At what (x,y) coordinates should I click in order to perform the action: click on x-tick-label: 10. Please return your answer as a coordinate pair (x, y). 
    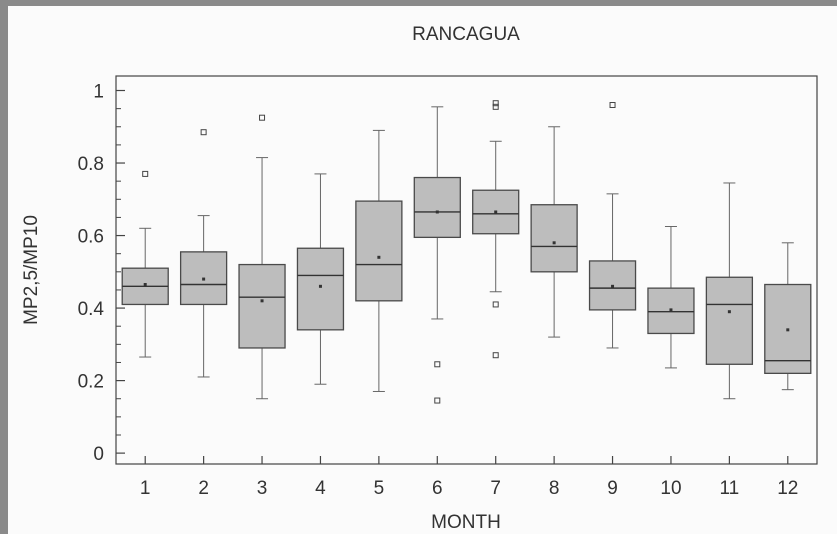
    Looking at the image, I should click on (670, 488).